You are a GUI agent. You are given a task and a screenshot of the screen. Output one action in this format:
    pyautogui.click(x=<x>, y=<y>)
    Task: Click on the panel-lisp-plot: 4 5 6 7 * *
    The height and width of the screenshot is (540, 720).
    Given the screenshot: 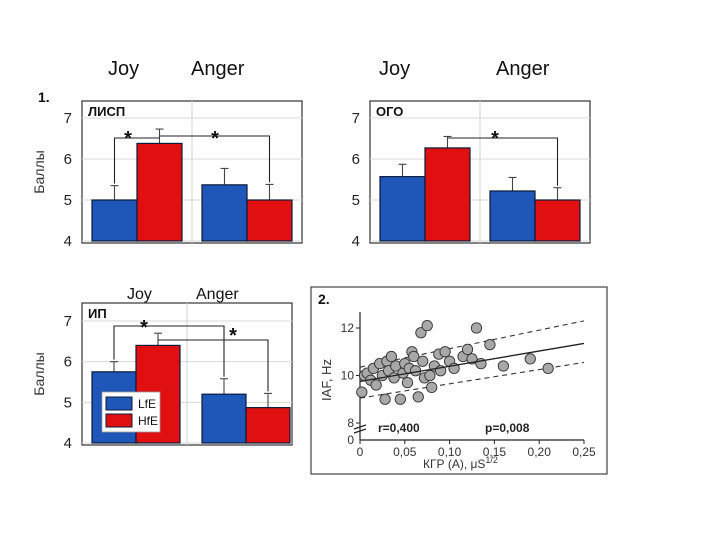 What is the action you would take?
    pyautogui.click(x=183, y=175)
    